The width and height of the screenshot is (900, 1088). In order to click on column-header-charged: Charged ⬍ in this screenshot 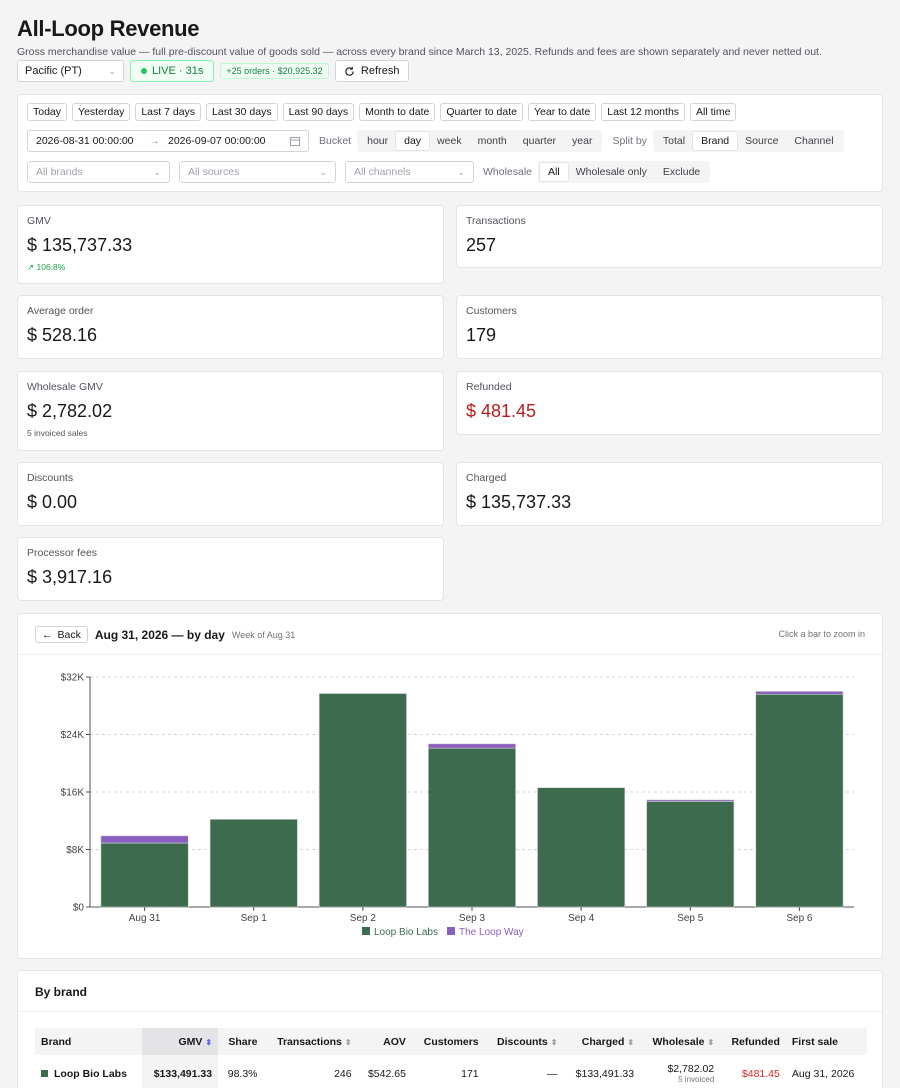, I will do `click(602, 1041)`.